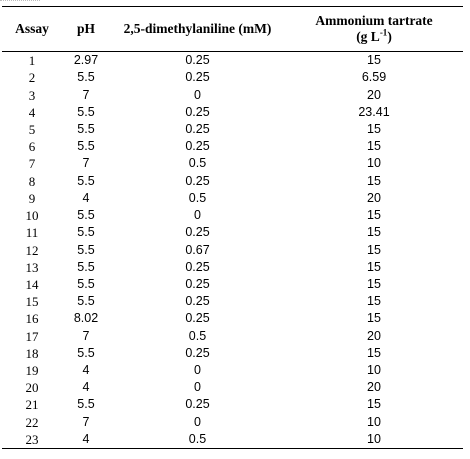 This screenshot has height=459, width=470. I want to click on header-ammonium-tartrate: Ammonium tartrate (g L-1), so click(374, 29).